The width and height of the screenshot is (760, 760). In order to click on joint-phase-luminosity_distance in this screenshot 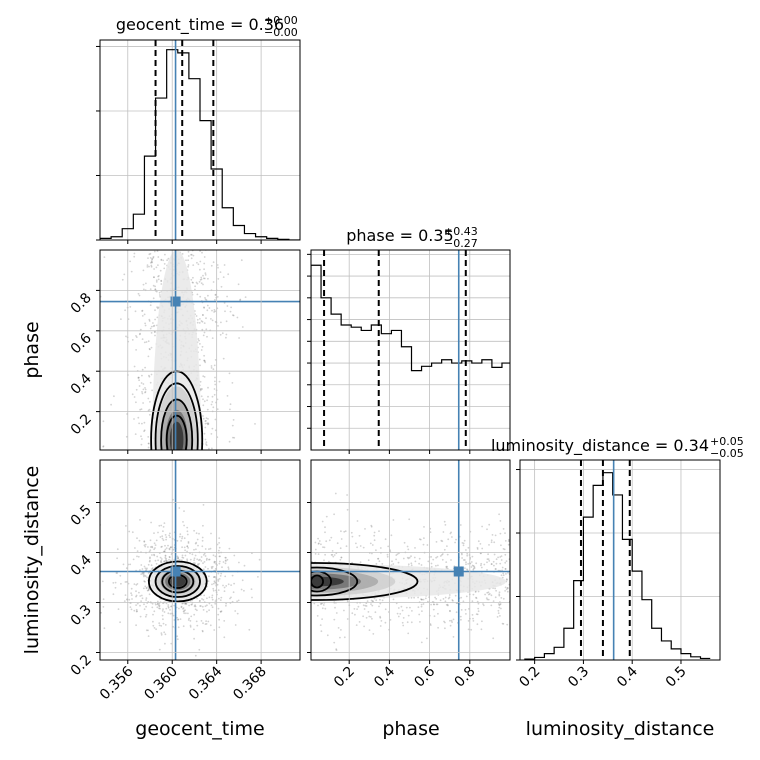, I will do `click(409, 561)`.